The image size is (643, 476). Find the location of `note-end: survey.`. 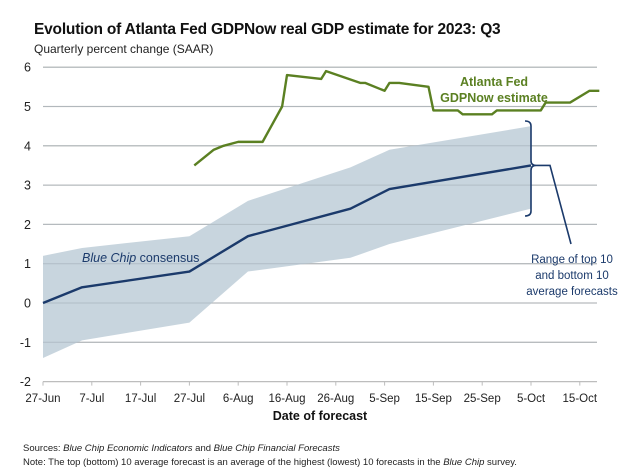

note-end: survey. is located at coordinates (500, 462).